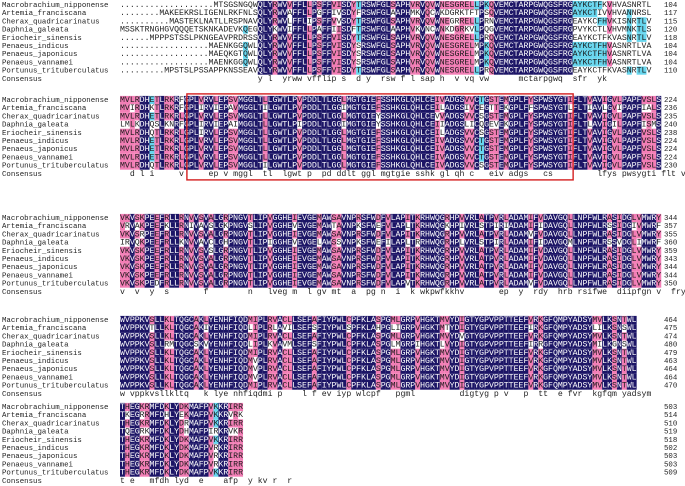  I want to click on residue: N, so click(442, 22).